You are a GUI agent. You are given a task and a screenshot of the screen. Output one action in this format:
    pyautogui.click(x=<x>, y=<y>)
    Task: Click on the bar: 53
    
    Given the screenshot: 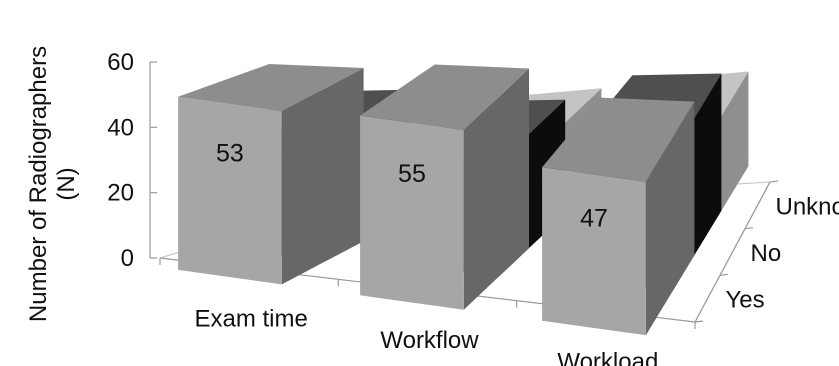 What is the action you would take?
    pyautogui.click(x=271, y=174)
    